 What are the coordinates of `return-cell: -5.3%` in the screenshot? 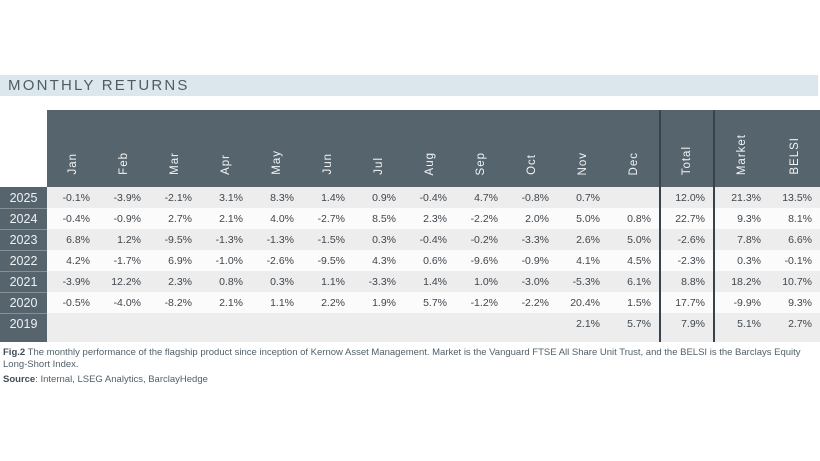 It's located at (582, 281).